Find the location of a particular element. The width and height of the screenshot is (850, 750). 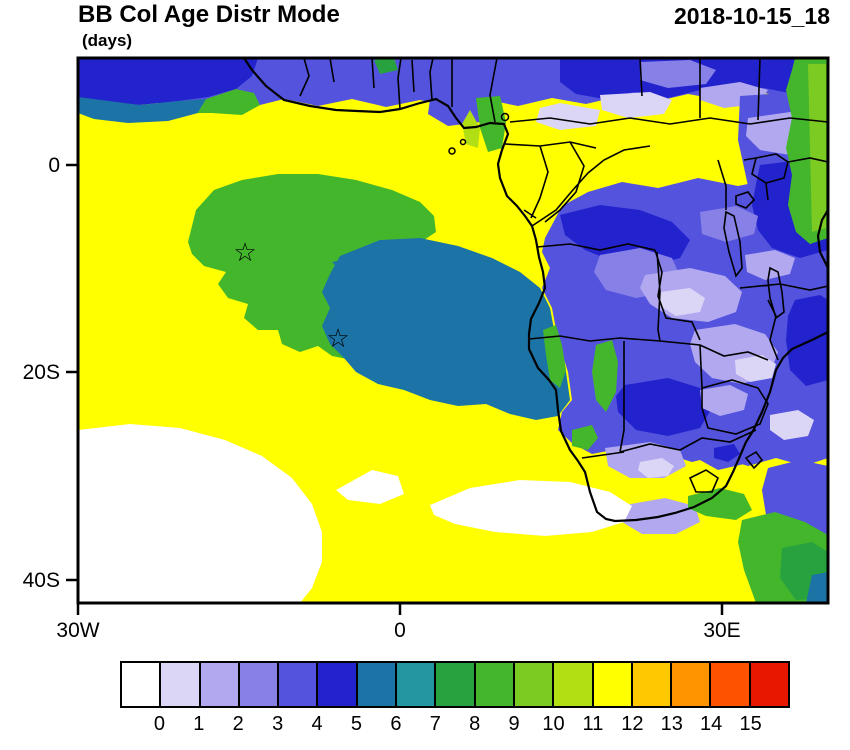

island-sao-tome is located at coordinates (452, 151).